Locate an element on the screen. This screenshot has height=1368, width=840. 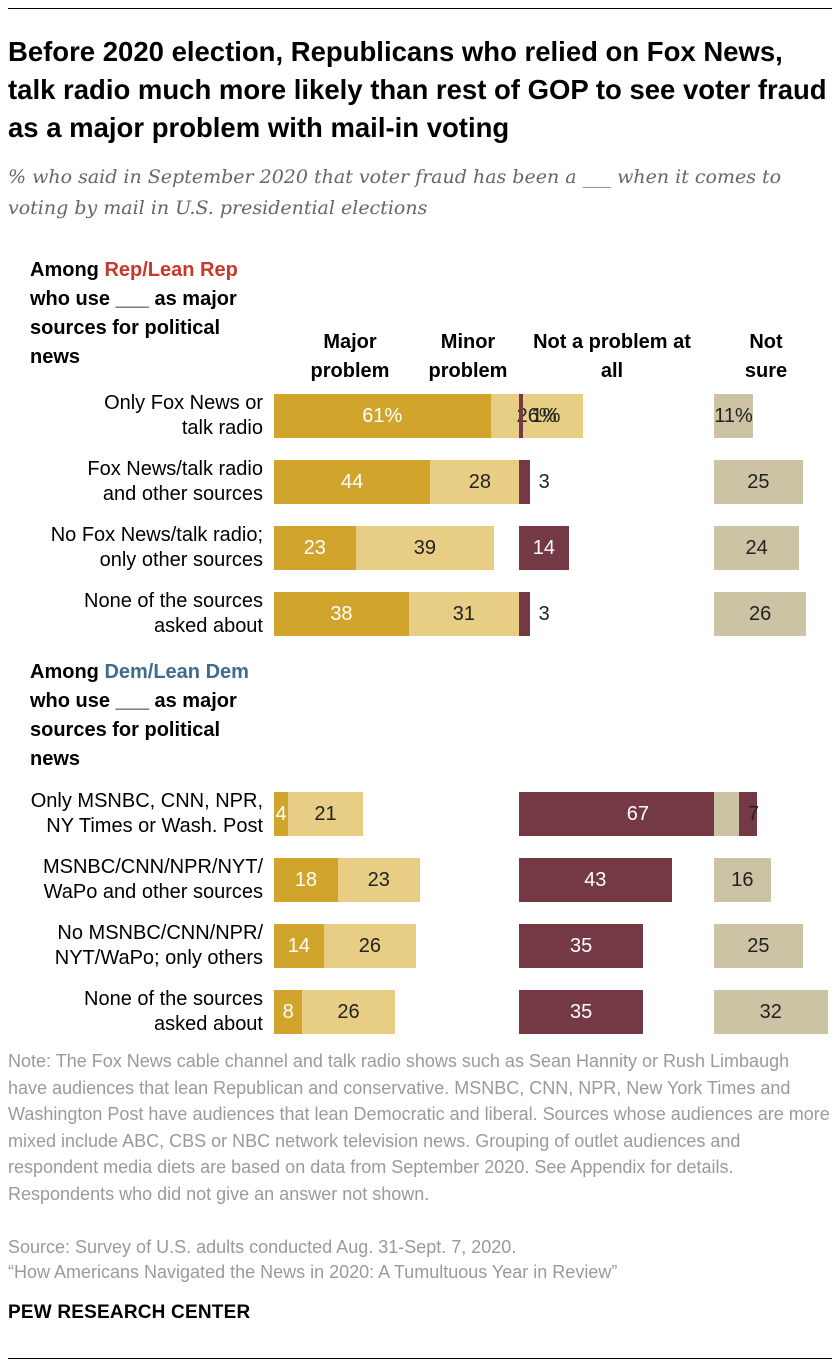
data-label-major: 18 is located at coordinates (306, 880).